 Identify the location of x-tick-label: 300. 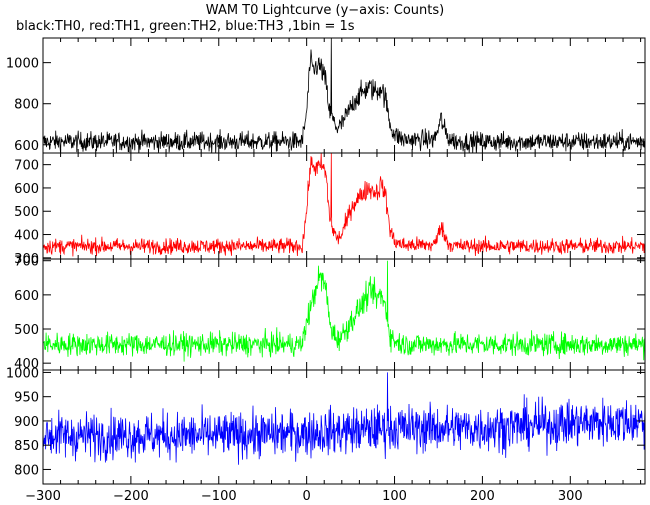
(570, 496).